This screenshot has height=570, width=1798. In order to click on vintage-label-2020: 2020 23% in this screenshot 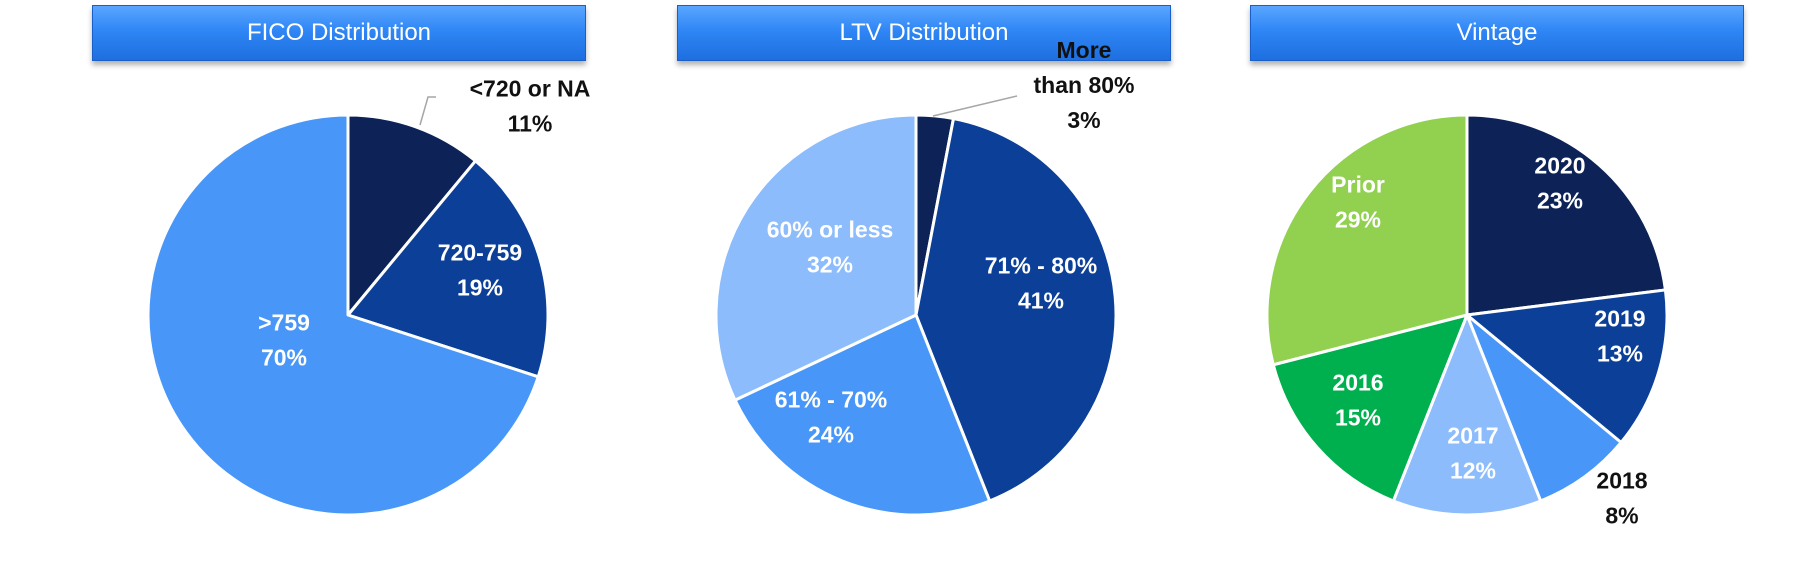, I will do `click(1559, 183)`.